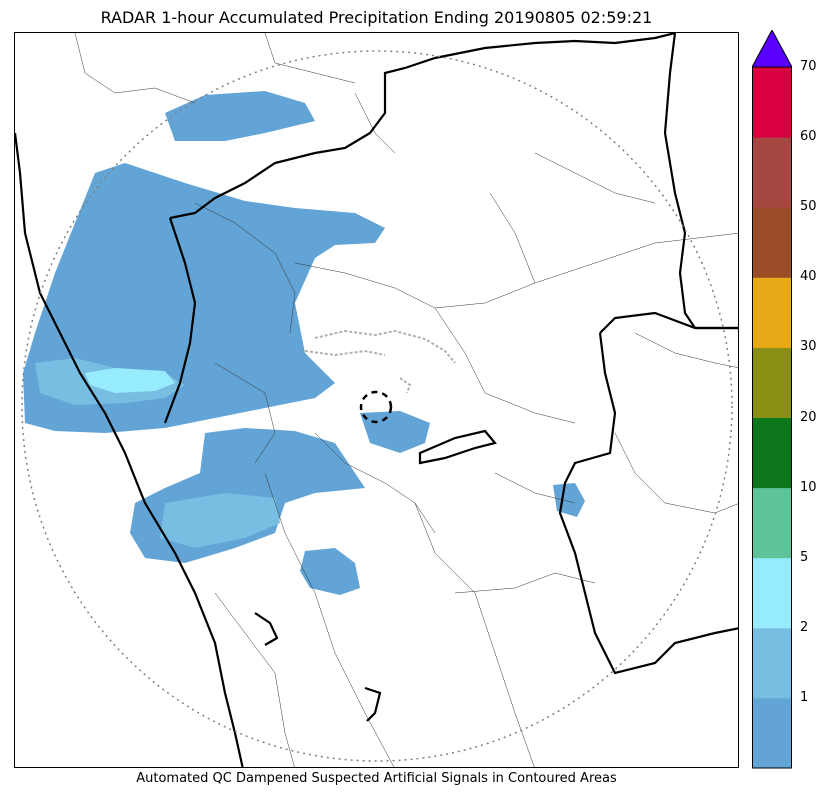 This screenshot has height=797, width=825. I want to click on qc-contours, so click(380, 361).